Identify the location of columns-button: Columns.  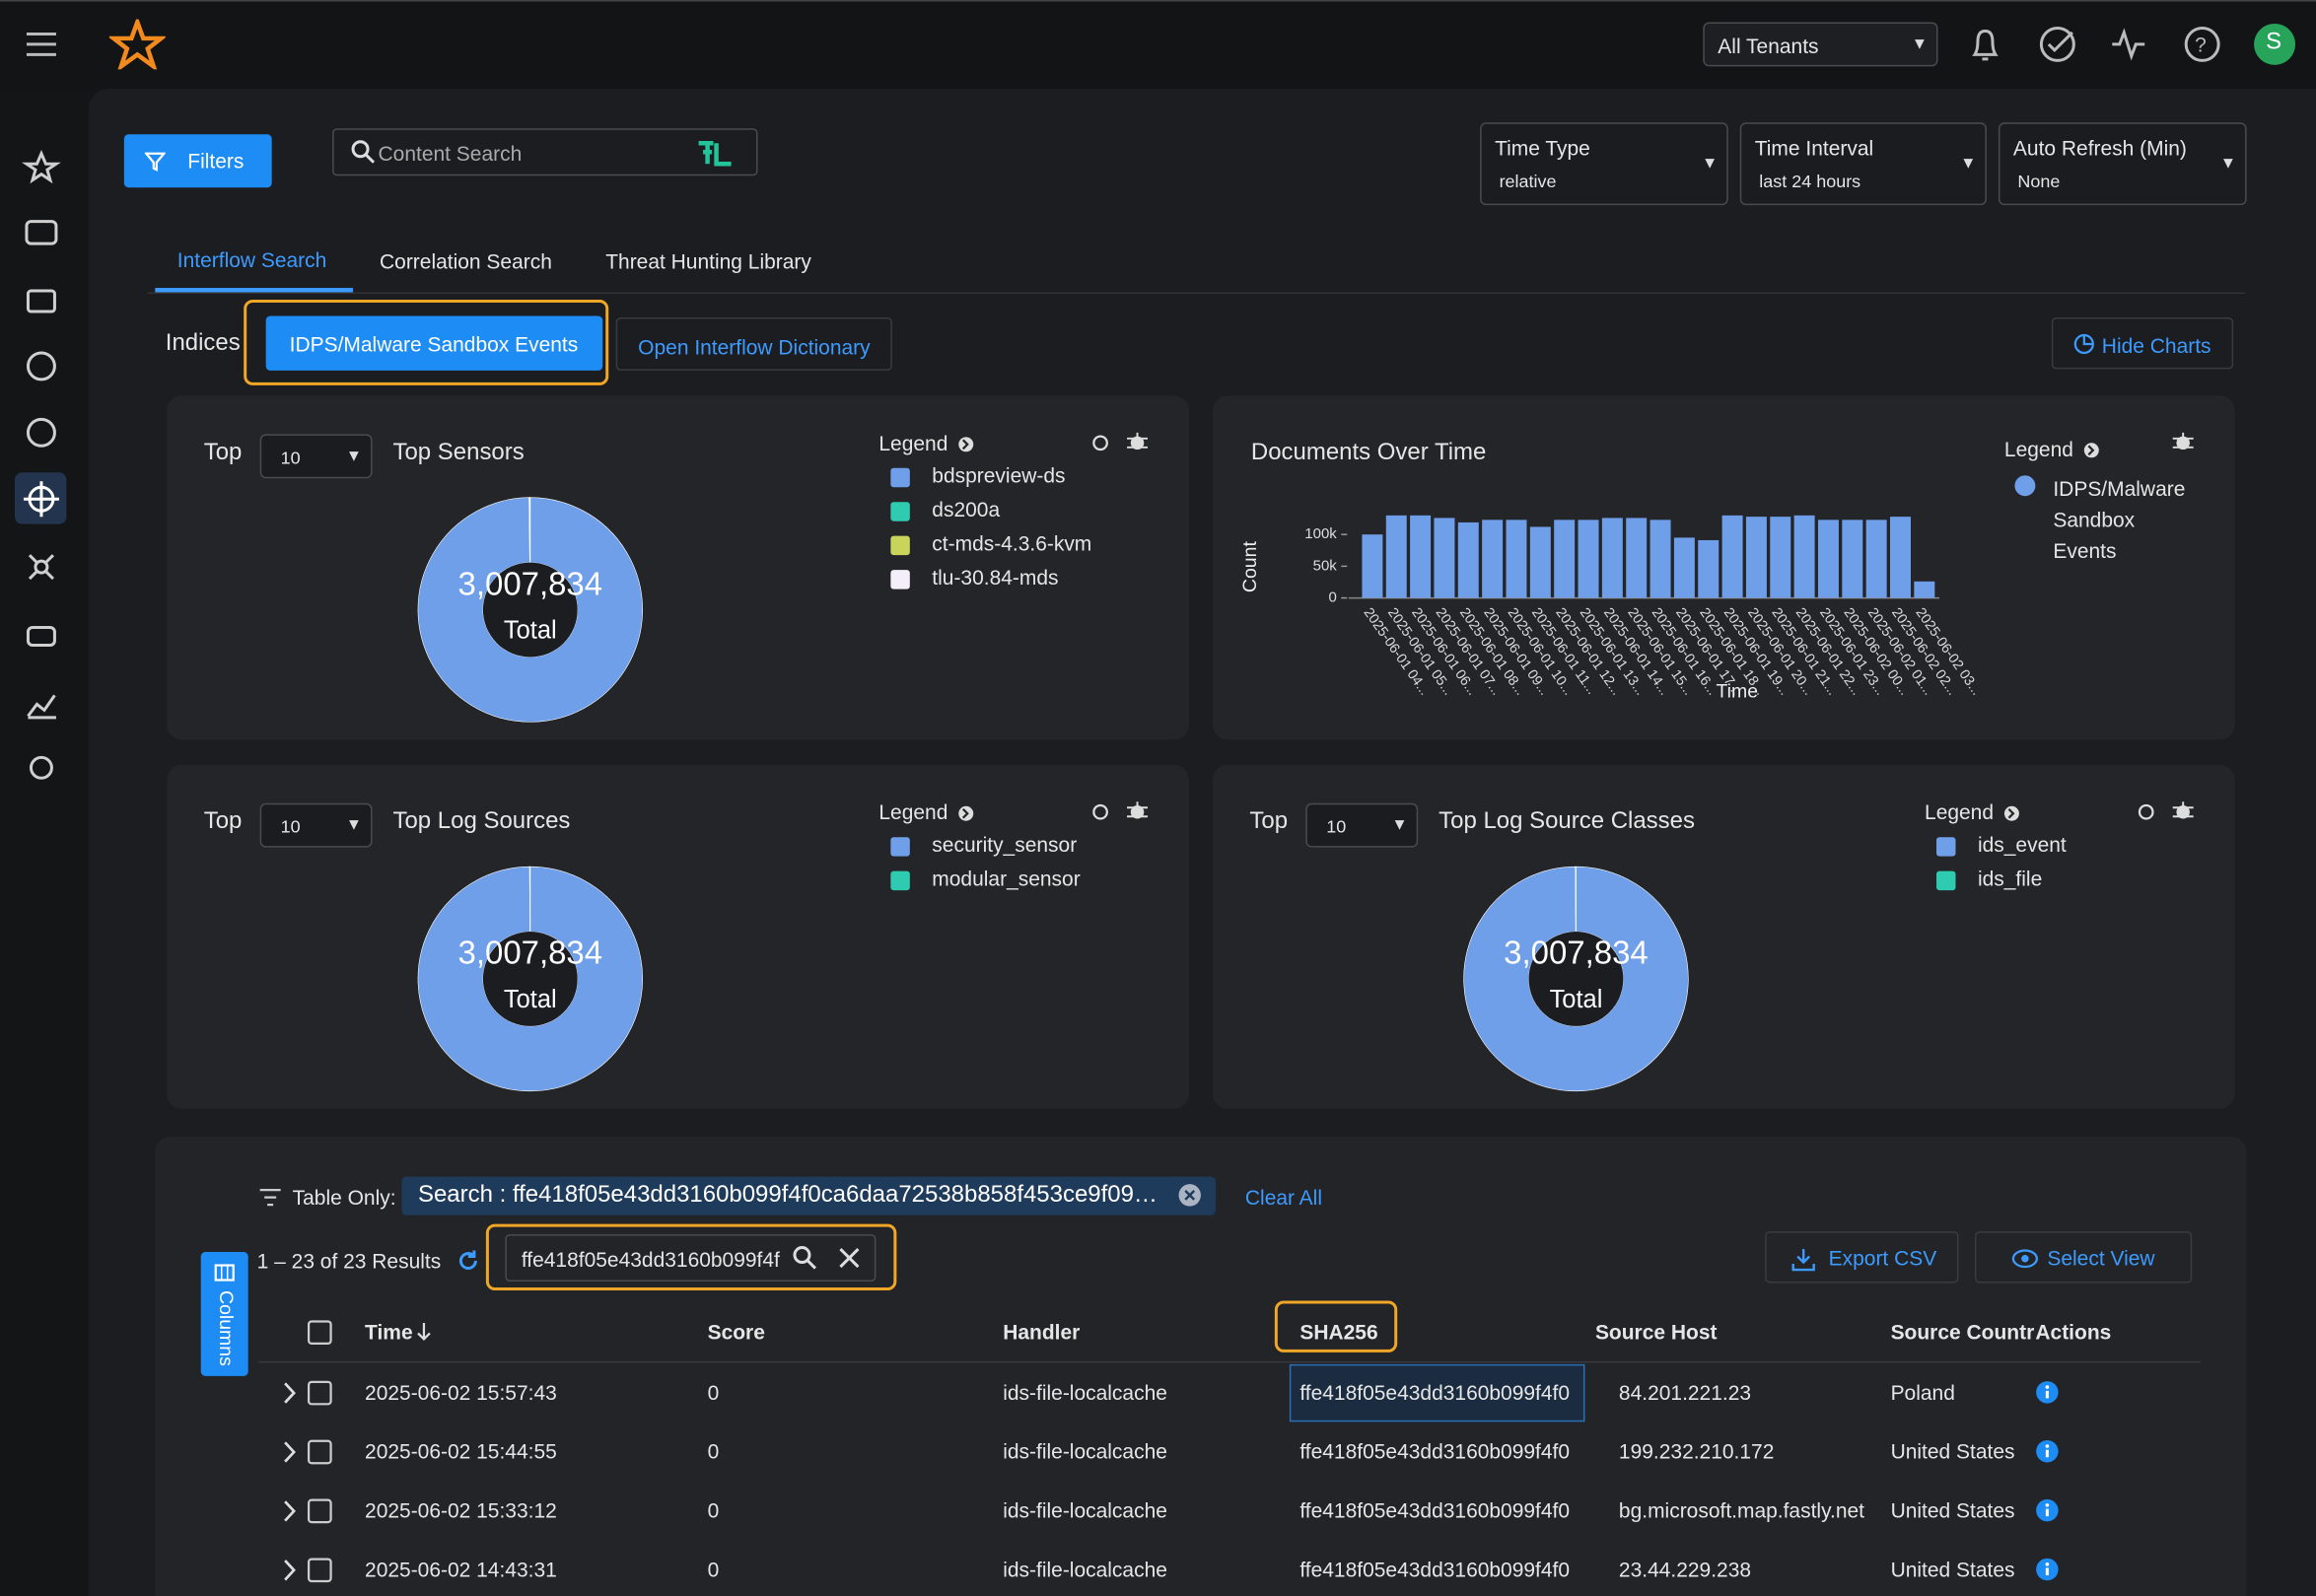
(224, 1314).